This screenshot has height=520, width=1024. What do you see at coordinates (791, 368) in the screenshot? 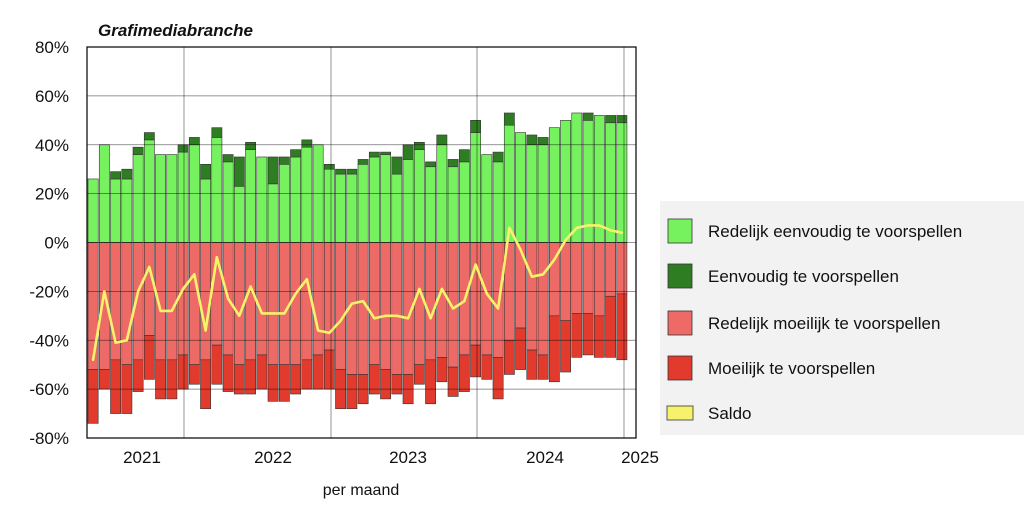
I see `legend-label: Moeilijk te voorspellen` at bounding box center [791, 368].